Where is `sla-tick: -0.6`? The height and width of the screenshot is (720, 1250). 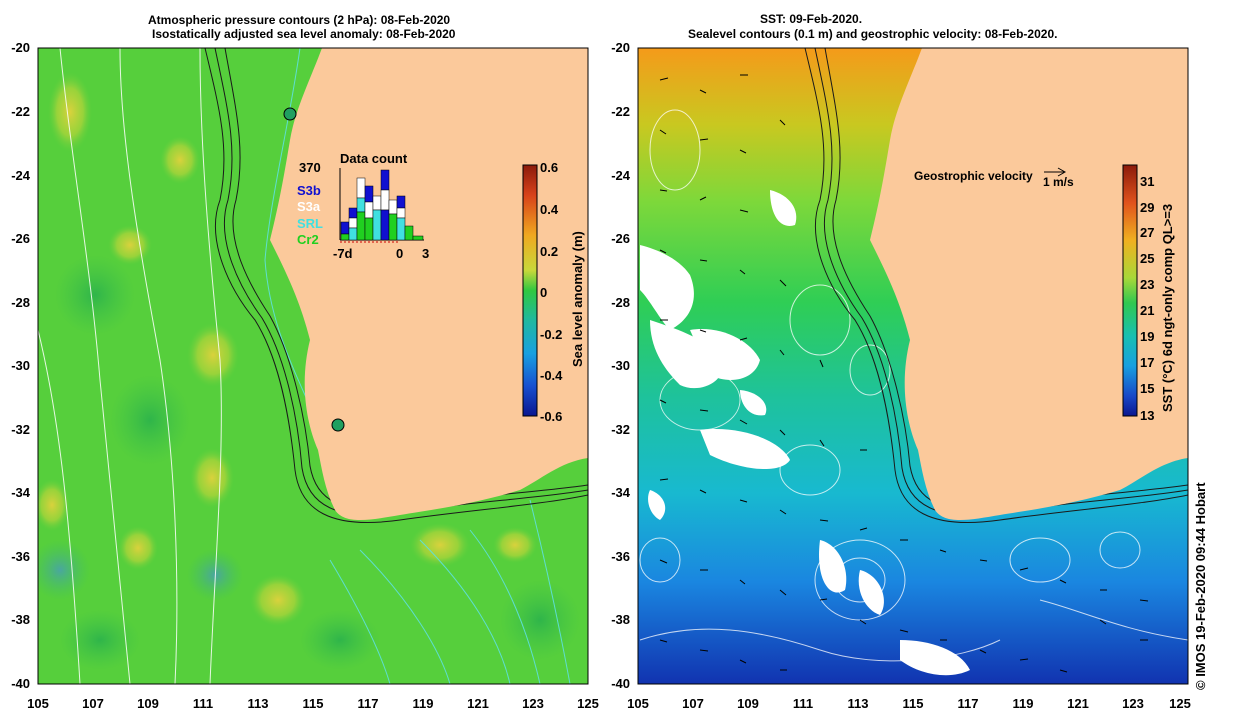
sla-tick: -0.6 is located at coordinates (551, 416).